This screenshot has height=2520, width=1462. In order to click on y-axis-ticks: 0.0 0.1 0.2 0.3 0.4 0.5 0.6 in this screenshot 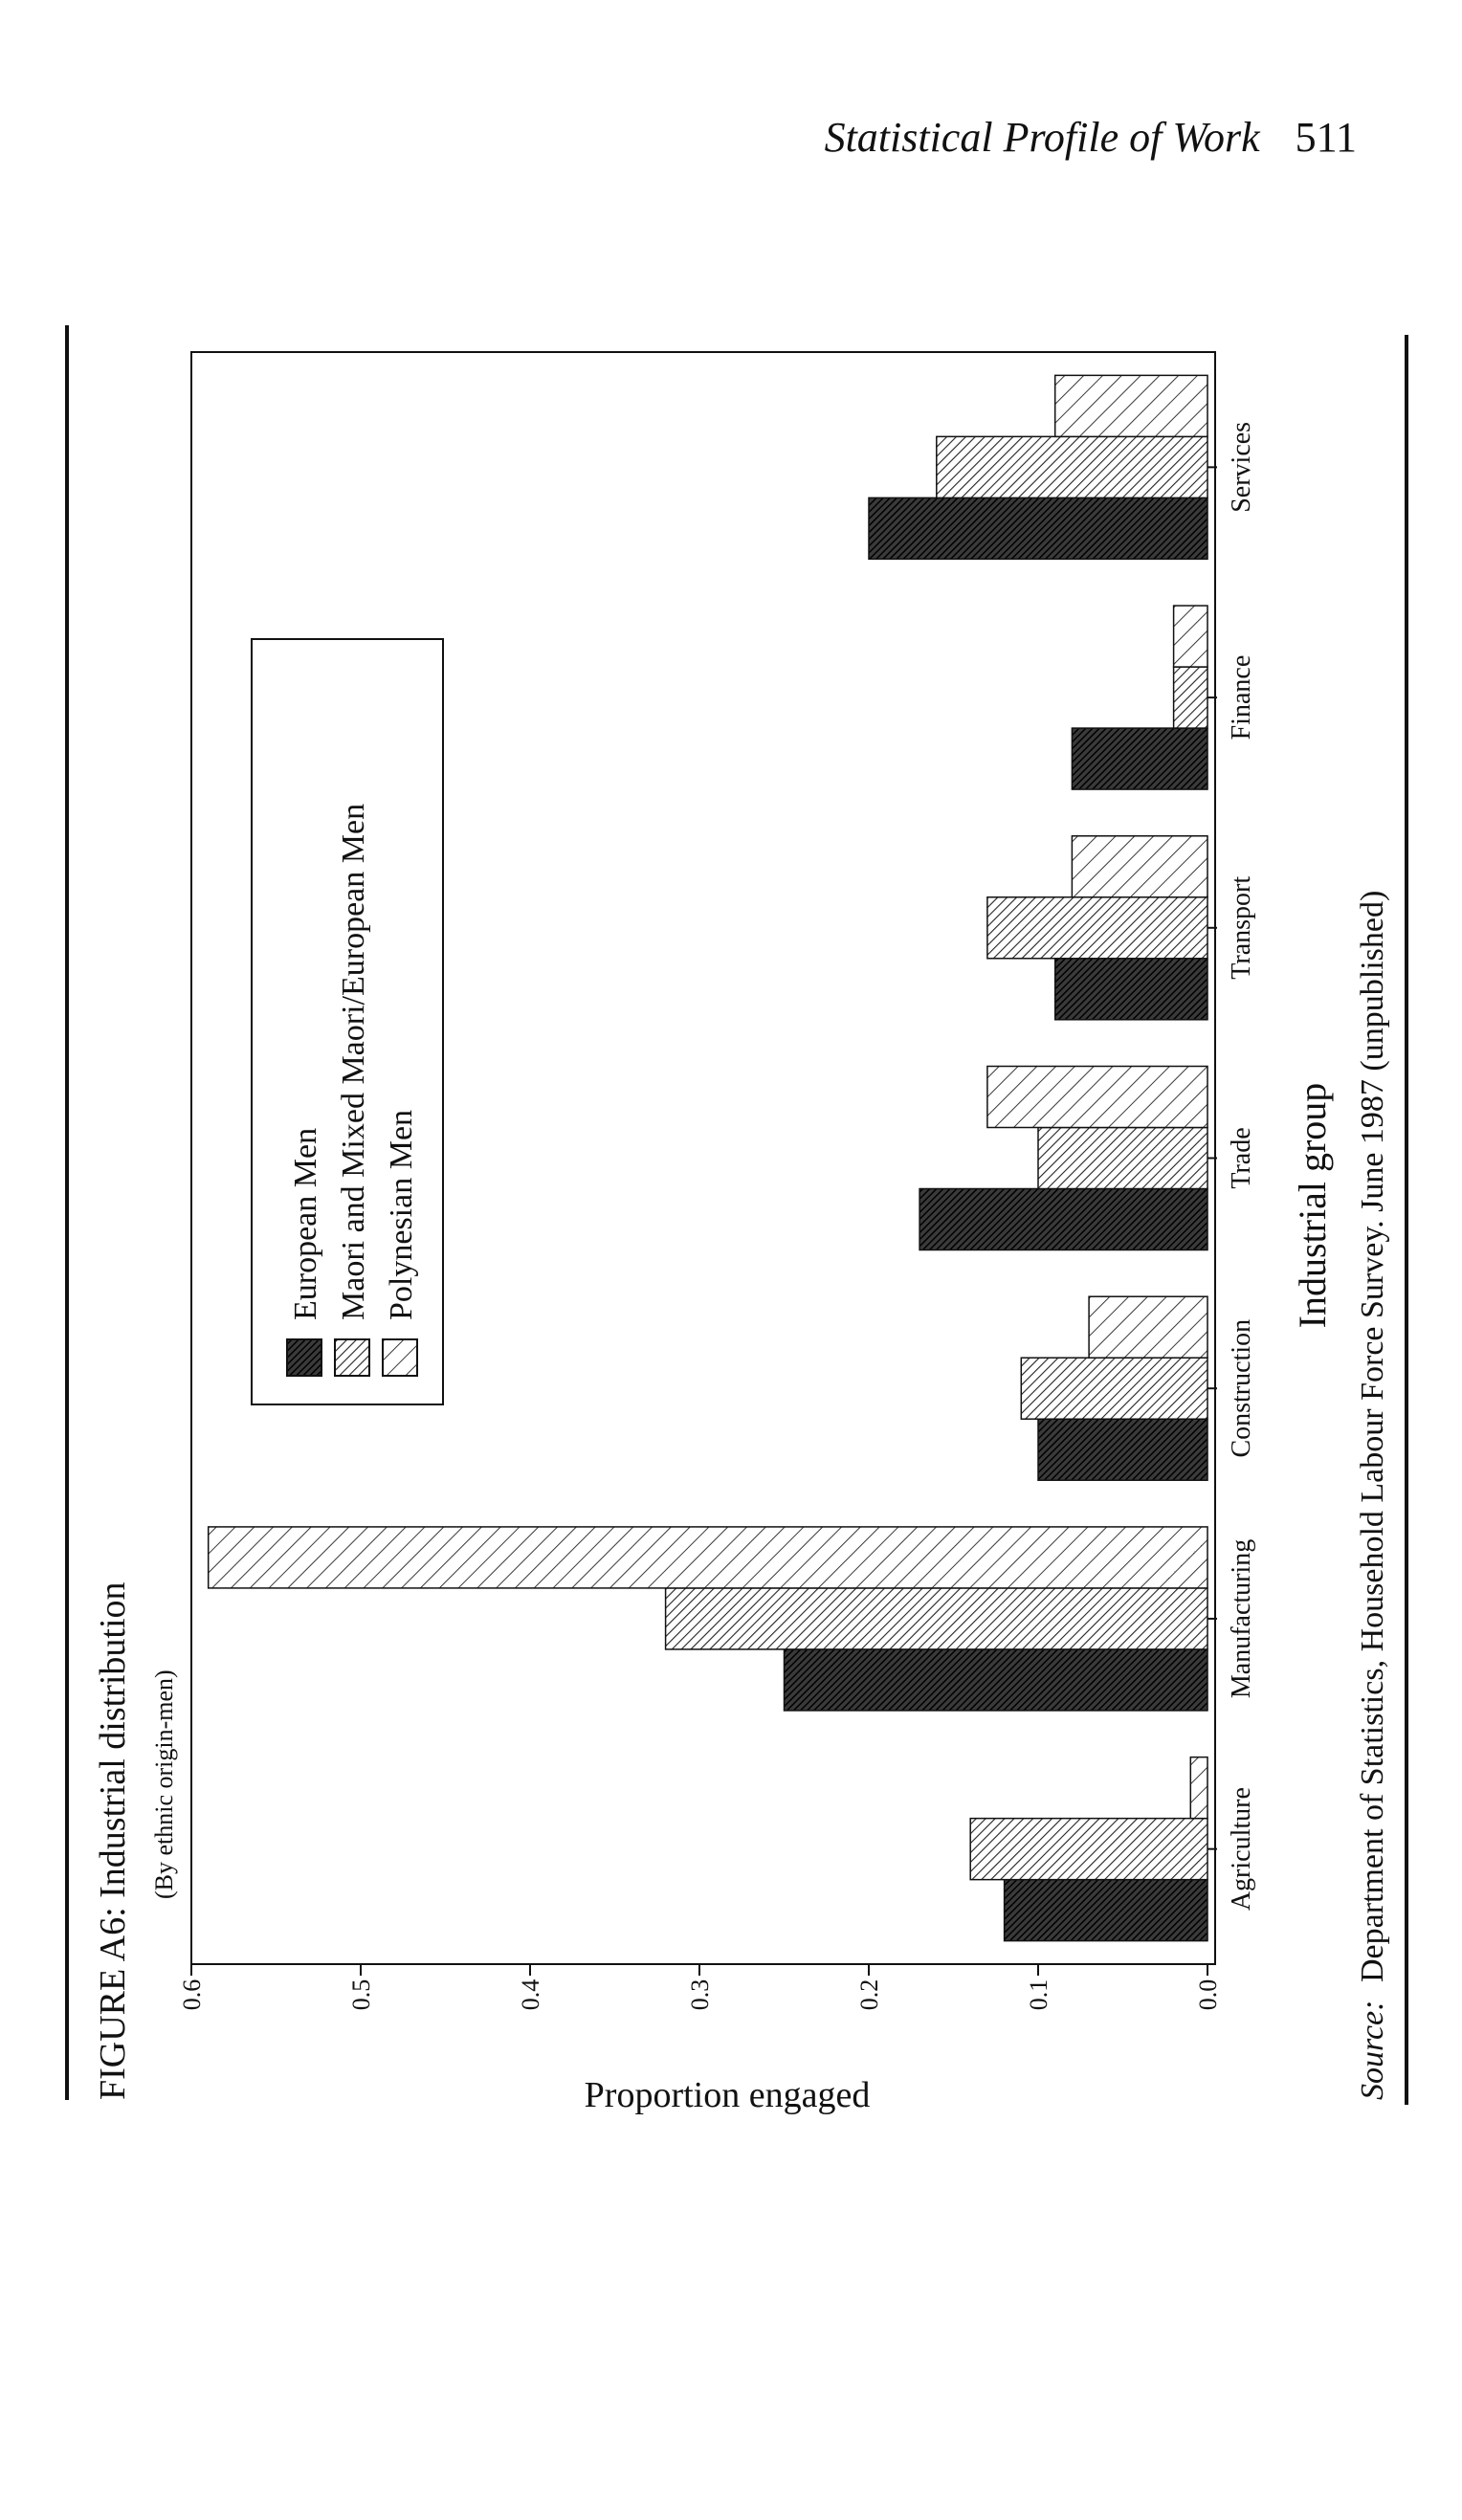, I will do `click(700, 1987)`.